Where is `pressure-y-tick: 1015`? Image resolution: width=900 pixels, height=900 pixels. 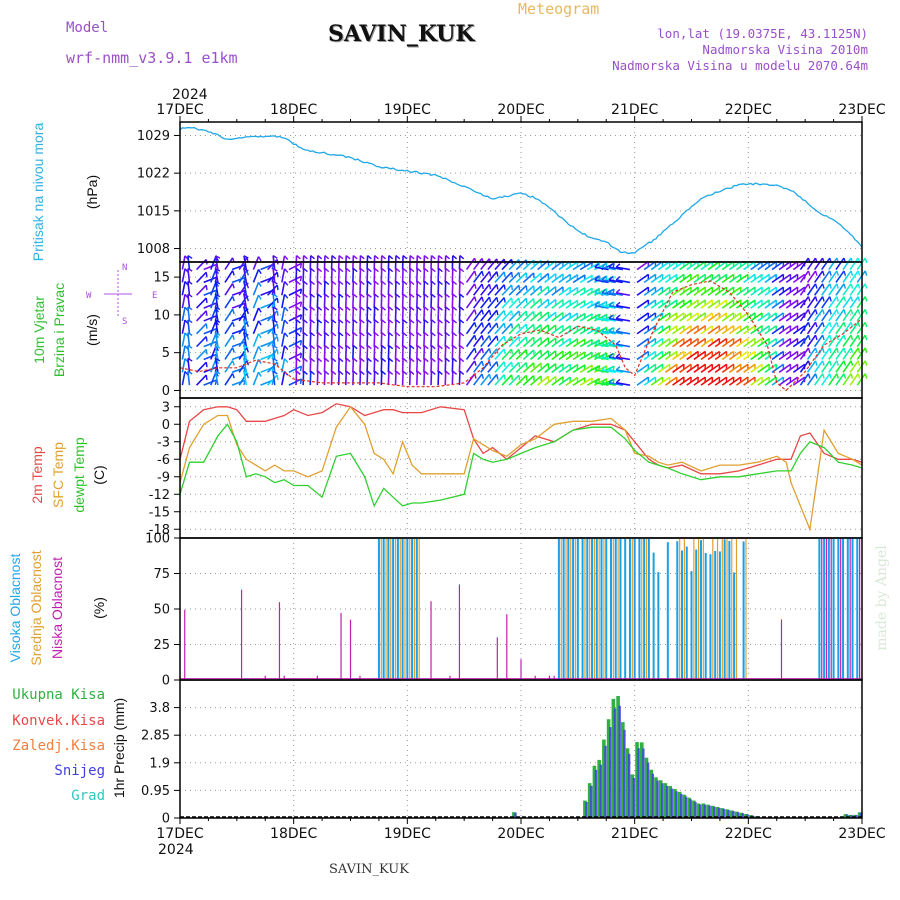 pressure-y-tick: 1015 is located at coordinates (153, 211).